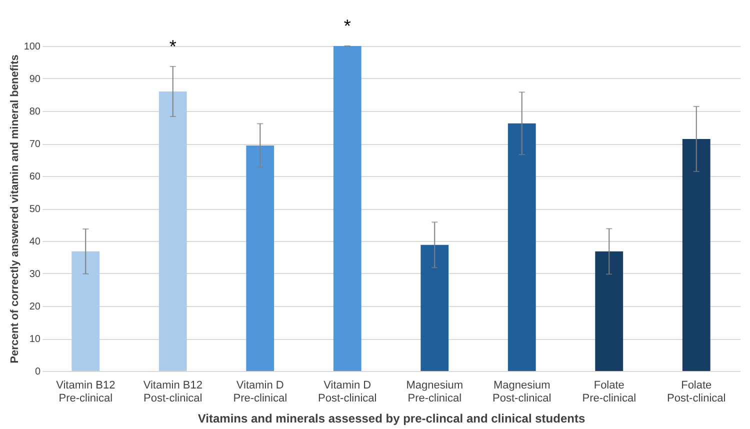 Image resolution: width=750 pixels, height=429 pixels. Describe the element at coordinates (172, 392) in the screenshot. I see `x-tick-label: Vitamin B12 Post-clinical` at that location.